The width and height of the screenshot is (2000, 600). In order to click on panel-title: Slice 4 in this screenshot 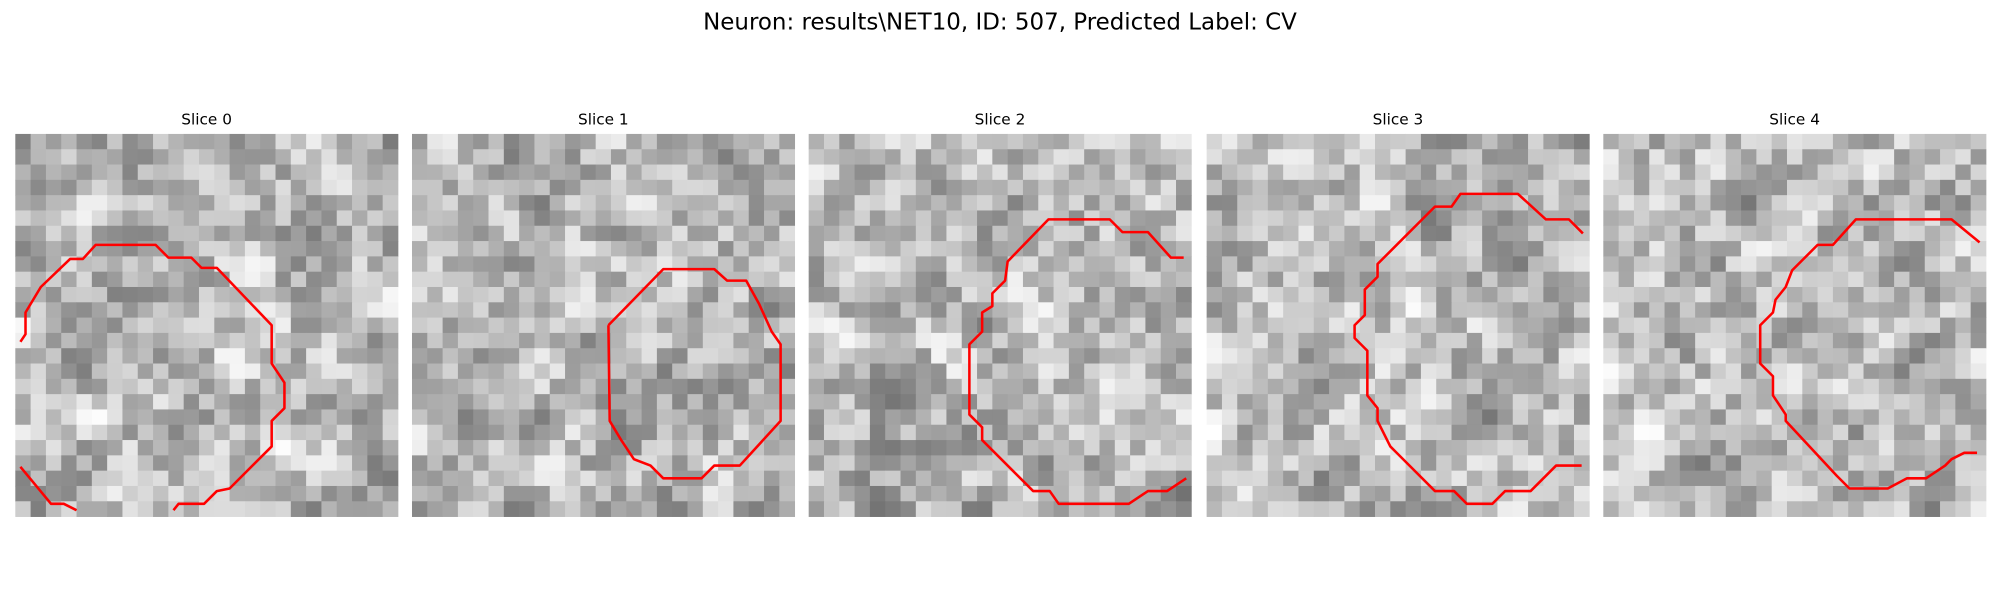, I will do `click(1794, 119)`.